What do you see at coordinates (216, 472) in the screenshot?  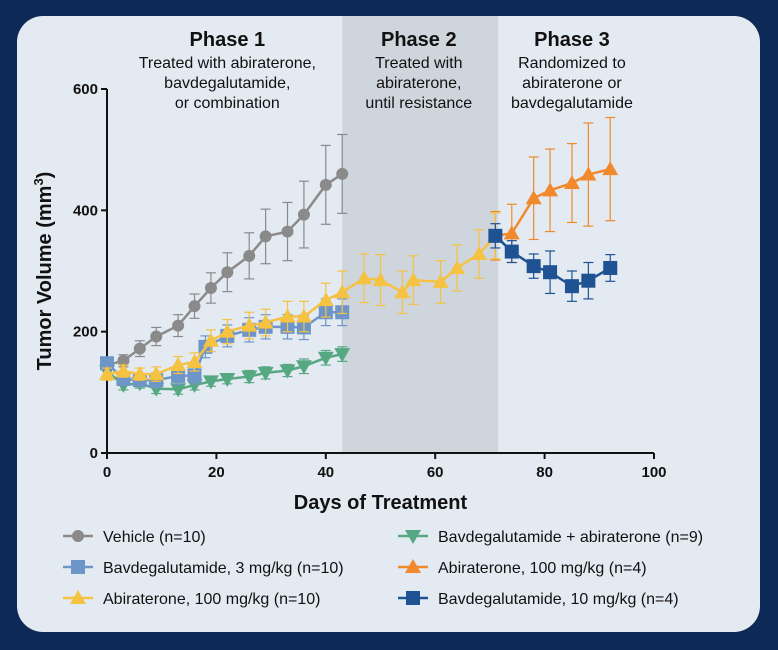 I see `x-tick-label: 20` at bounding box center [216, 472].